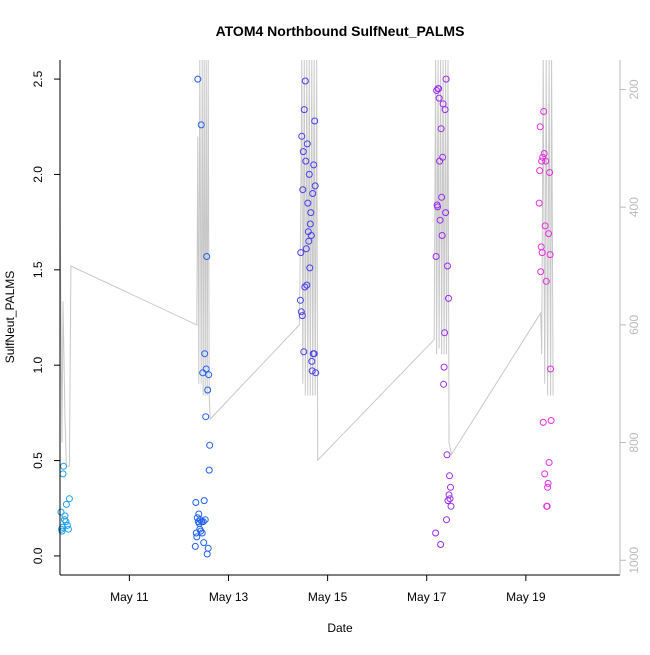 The width and height of the screenshot is (650, 655). Describe the element at coordinates (38, 78) in the screenshot. I see `y-tick-label: 2.5` at that location.